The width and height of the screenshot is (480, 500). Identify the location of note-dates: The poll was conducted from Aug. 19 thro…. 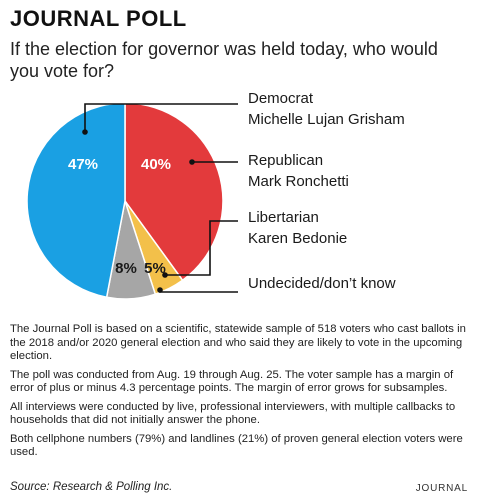
(232, 381).